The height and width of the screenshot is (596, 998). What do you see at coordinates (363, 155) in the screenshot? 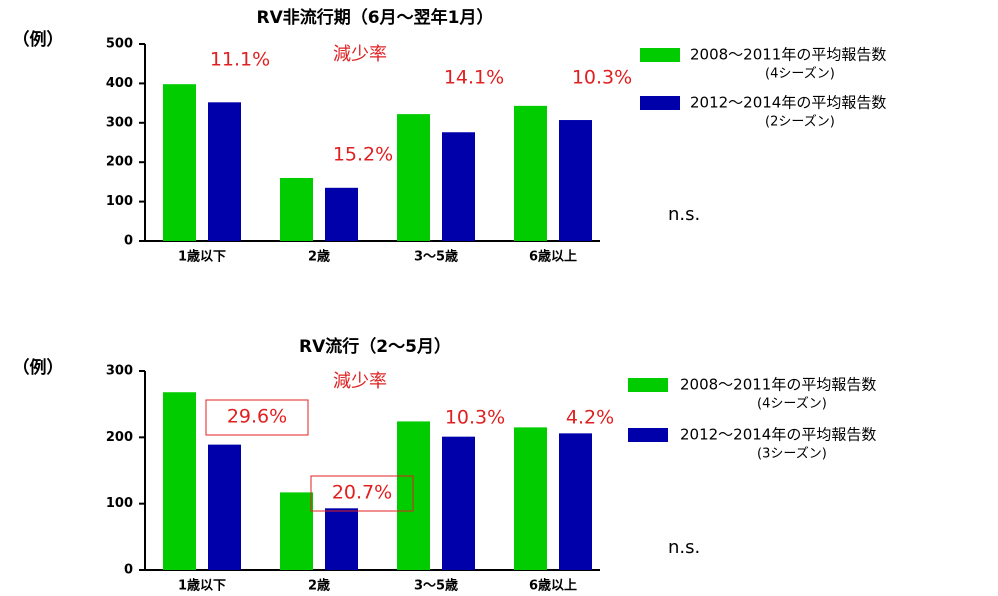
I see `reduction-rate: 15.2%` at bounding box center [363, 155].